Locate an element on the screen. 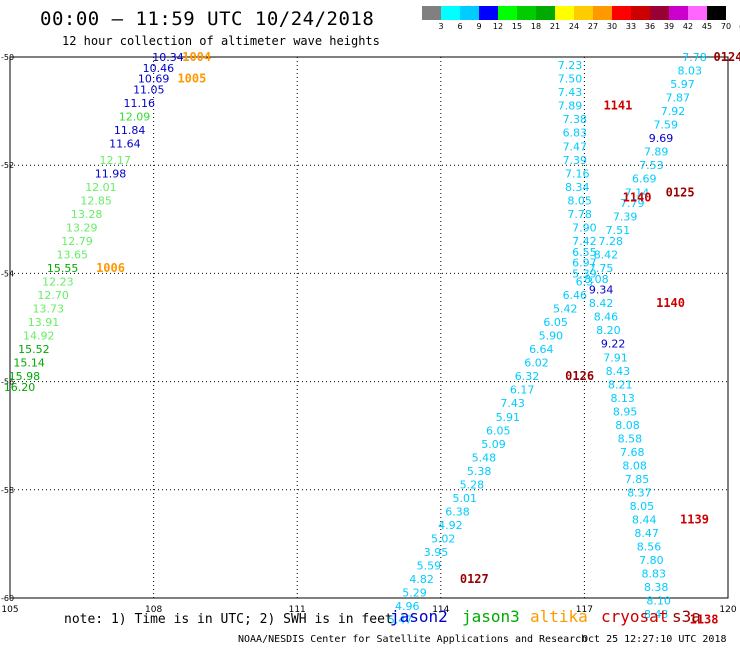 This screenshot has width=740, height=650. legend-tick-label: 45 is located at coordinates (707, 26).